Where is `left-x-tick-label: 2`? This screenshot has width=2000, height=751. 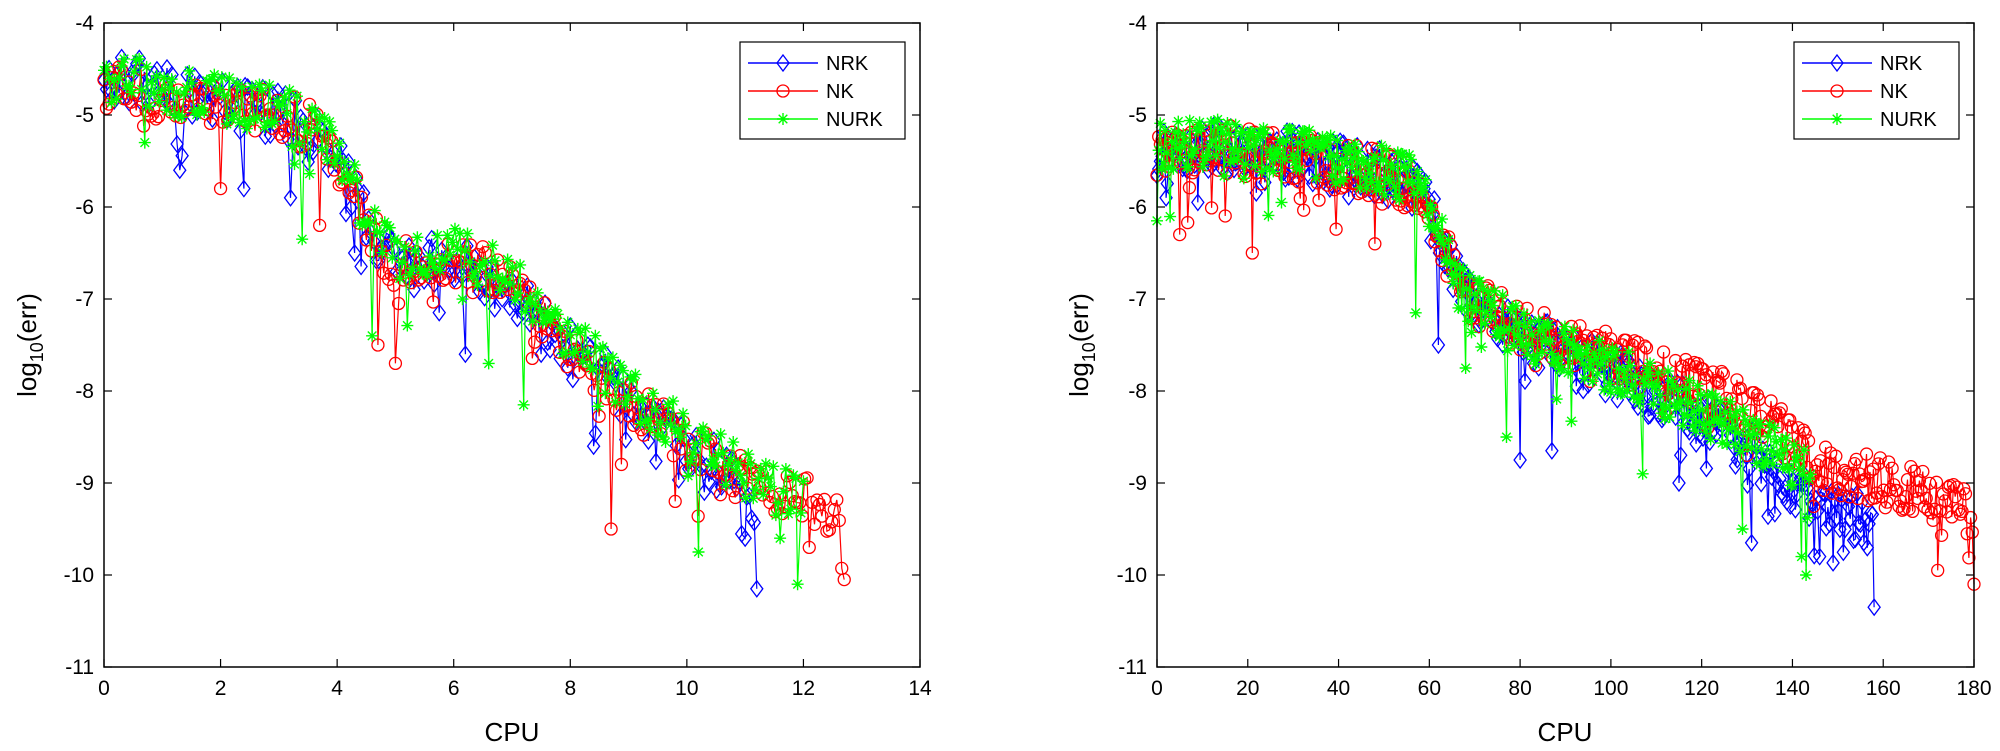
left-x-tick-label: 2 is located at coordinates (221, 688).